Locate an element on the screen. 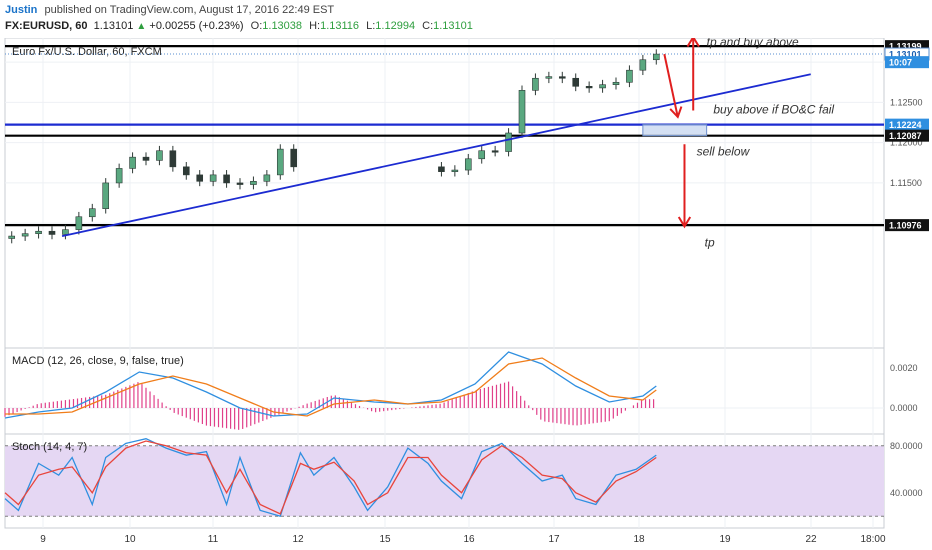 The width and height of the screenshot is (932, 550). price-axis-label: 10:07 is located at coordinates (900, 63).